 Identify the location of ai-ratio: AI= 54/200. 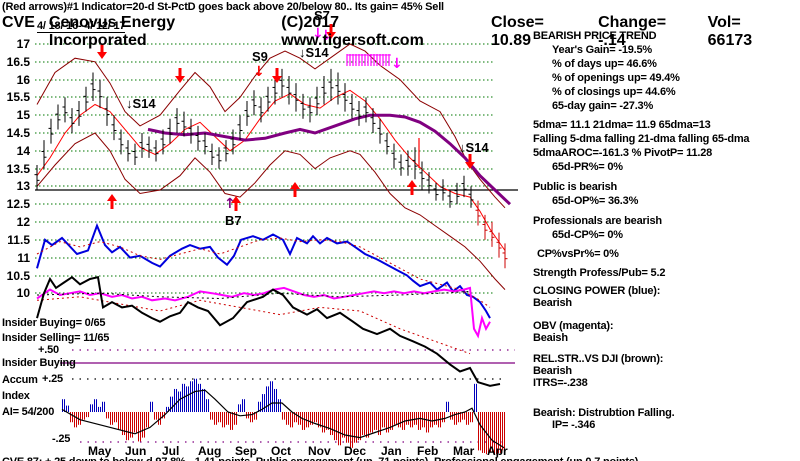
(28, 412).